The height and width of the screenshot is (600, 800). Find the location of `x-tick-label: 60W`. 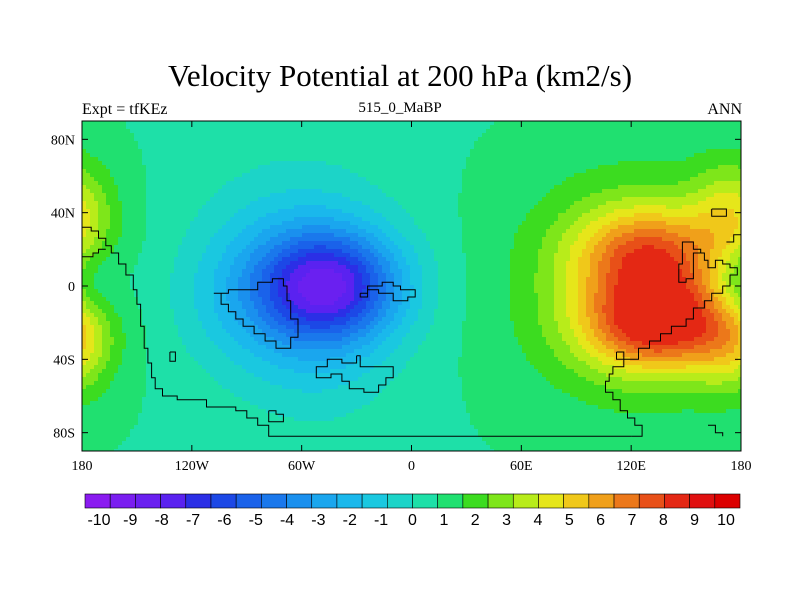

x-tick-label: 60W is located at coordinates (302, 466).